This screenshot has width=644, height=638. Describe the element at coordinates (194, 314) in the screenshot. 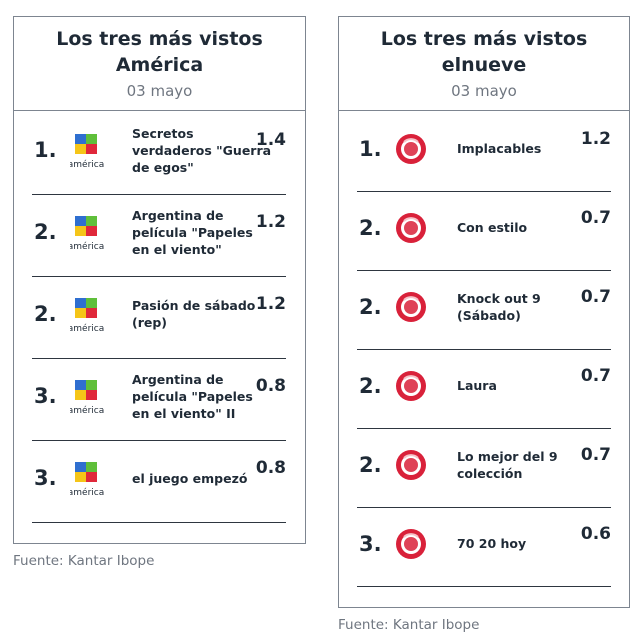

I see `program-name: Pasión de sábado (rep)` at that location.